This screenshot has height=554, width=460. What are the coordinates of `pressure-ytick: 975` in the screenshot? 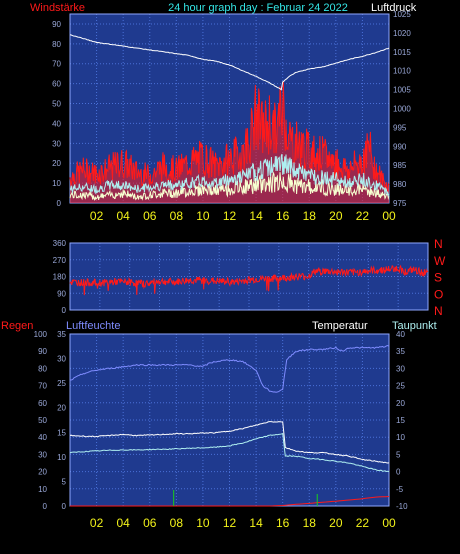 It's located at (400, 203).